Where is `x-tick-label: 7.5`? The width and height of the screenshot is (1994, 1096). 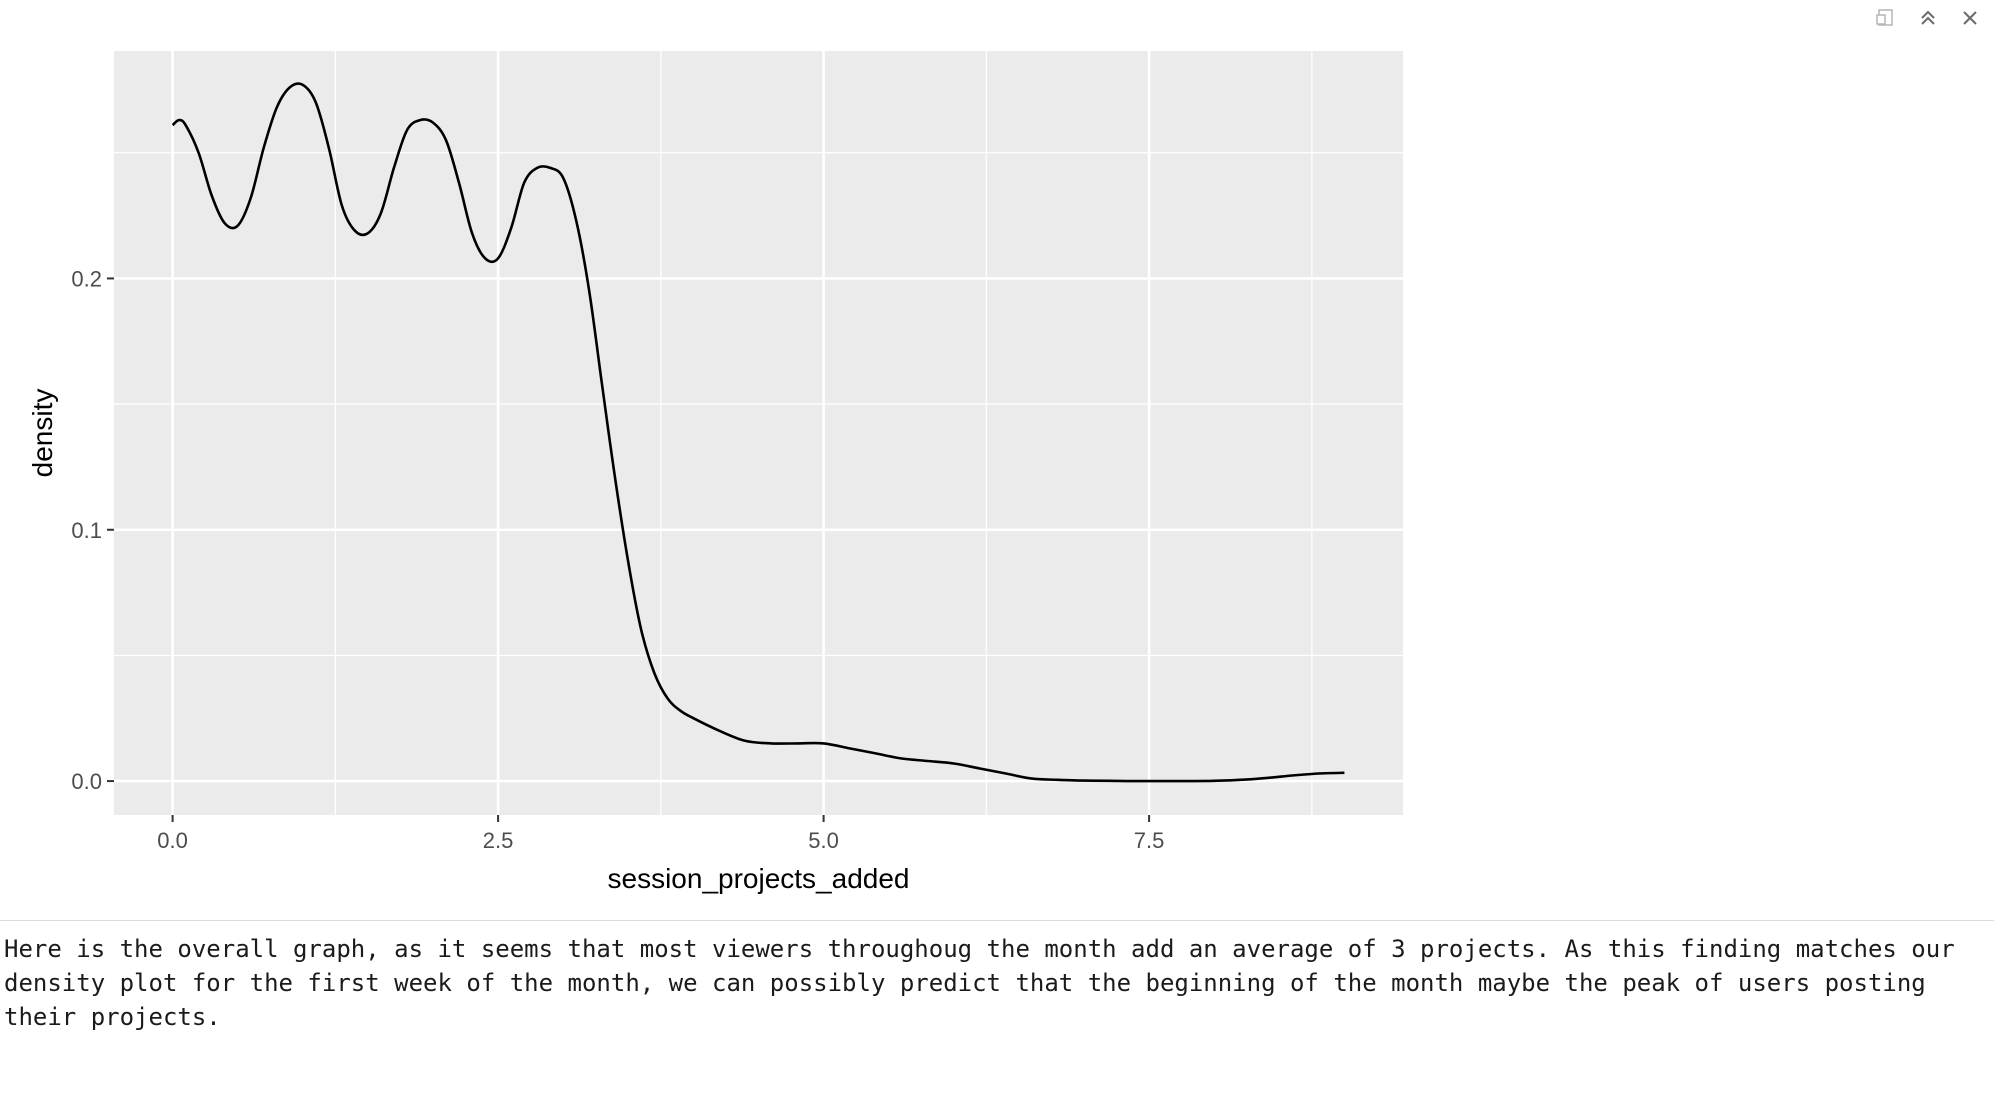
x-tick-label: 7.5 is located at coordinates (1149, 840).